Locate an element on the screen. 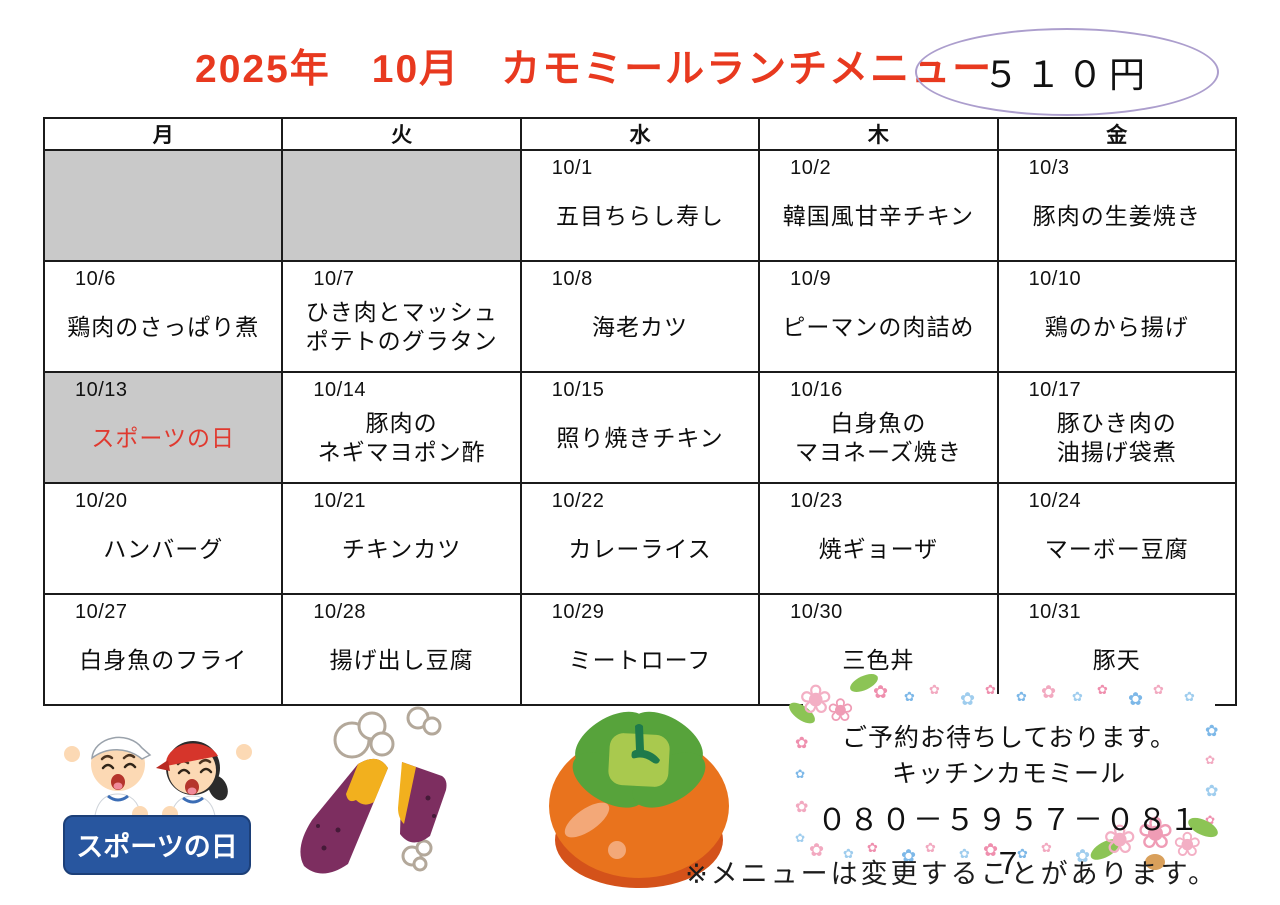 This screenshot has width=1280, height=905. calendar-cell: 10/9 ピーマンの肉詰め is located at coordinates (878, 316).